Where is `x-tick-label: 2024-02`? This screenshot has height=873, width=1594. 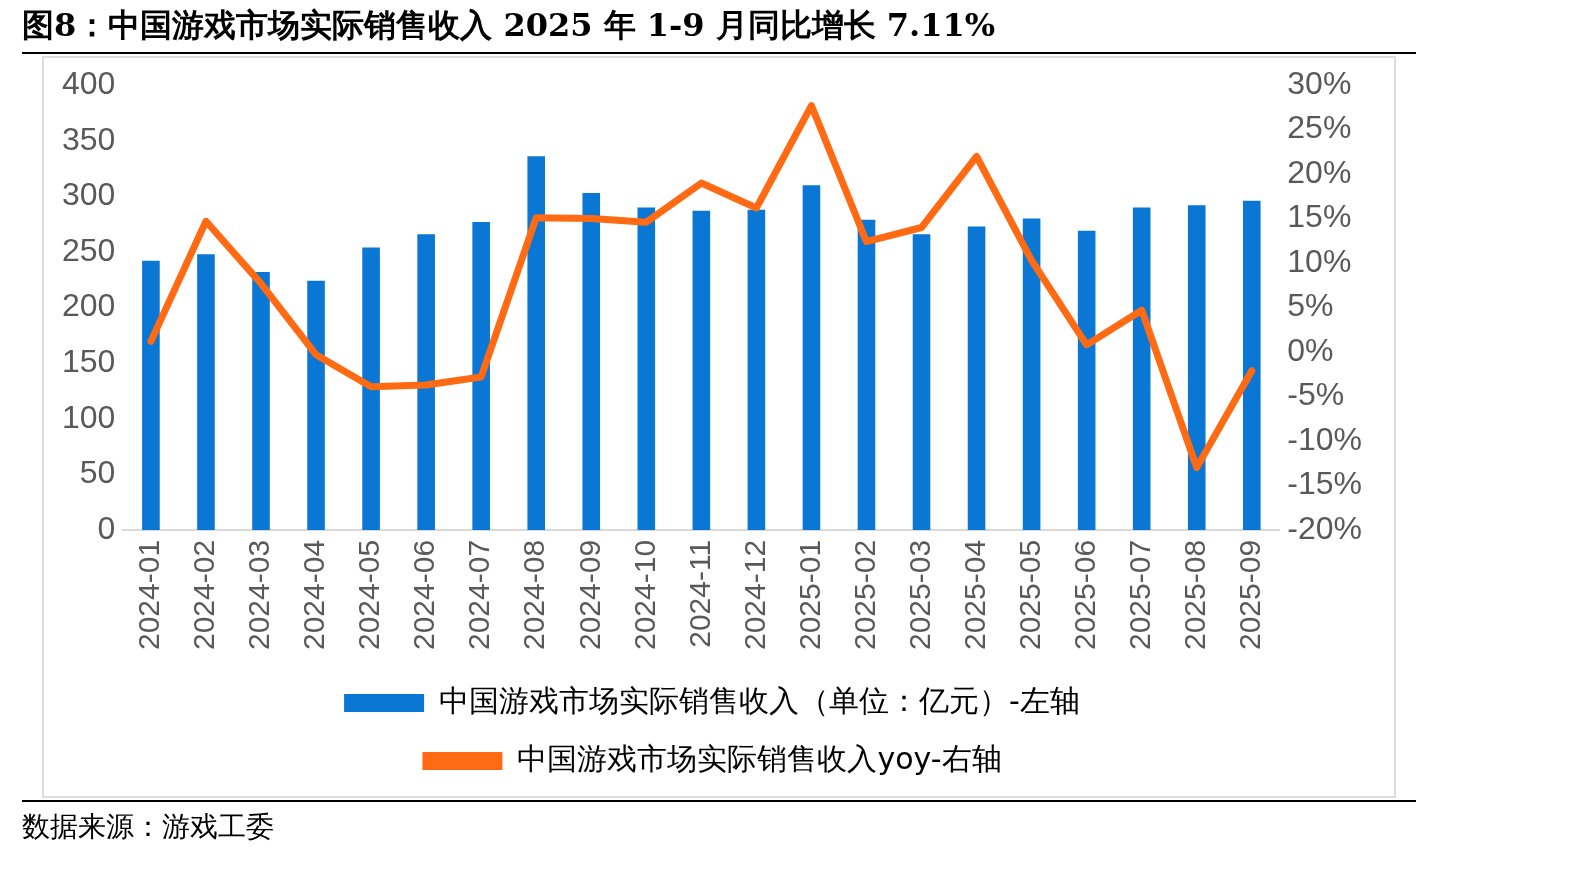
x-tick-label: 2024-02 is located at coordinates (204, 595).